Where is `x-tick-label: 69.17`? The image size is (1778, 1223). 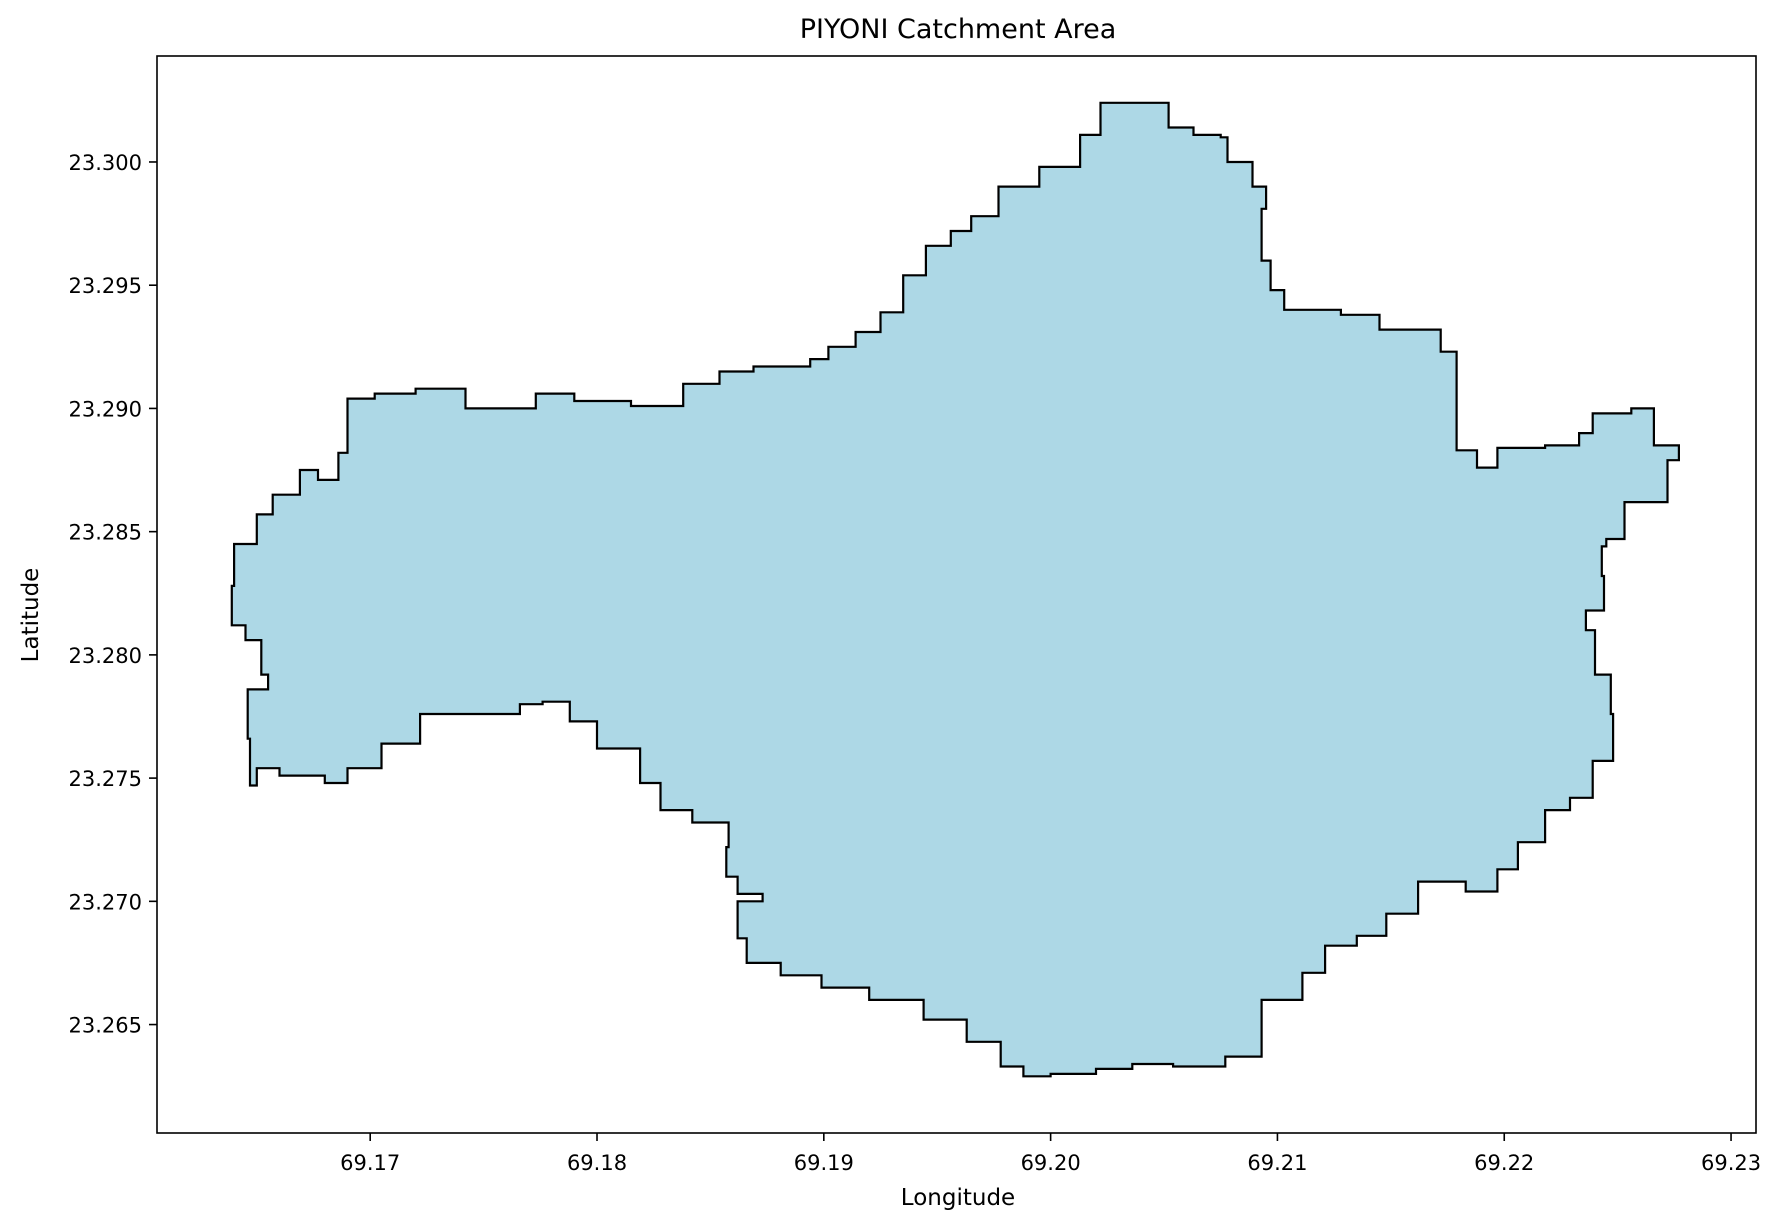 x-tick-label: 69.17 is located at coordinates (370, 1163).